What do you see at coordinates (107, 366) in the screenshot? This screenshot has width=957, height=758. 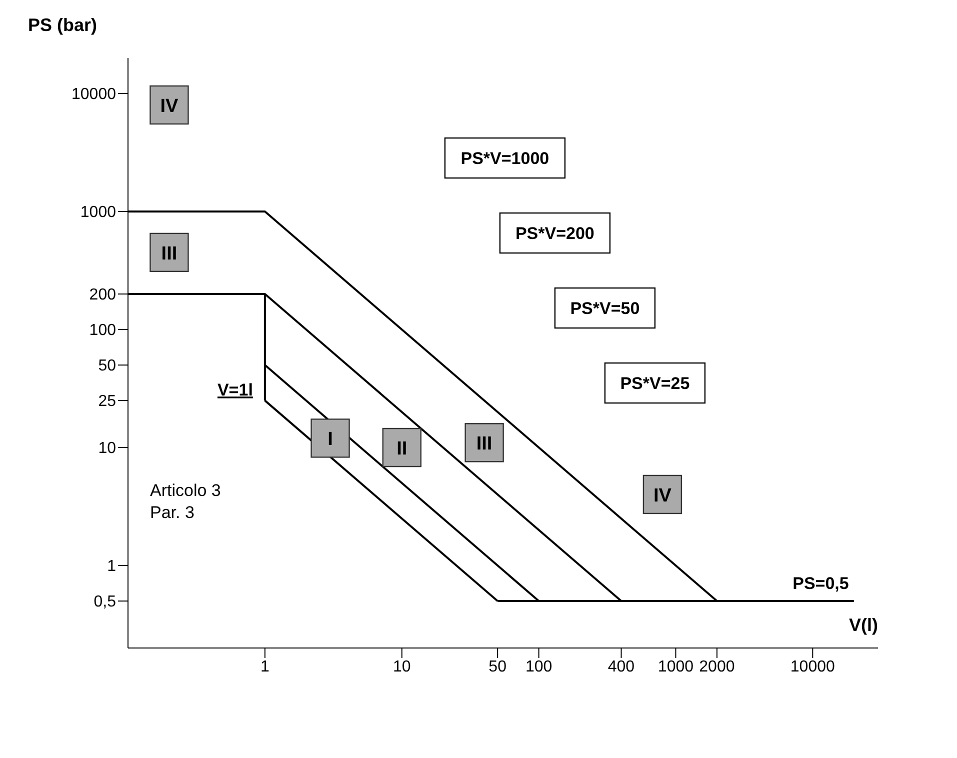 I see `y-tick-label: 50` at bounding box center [107, 366].